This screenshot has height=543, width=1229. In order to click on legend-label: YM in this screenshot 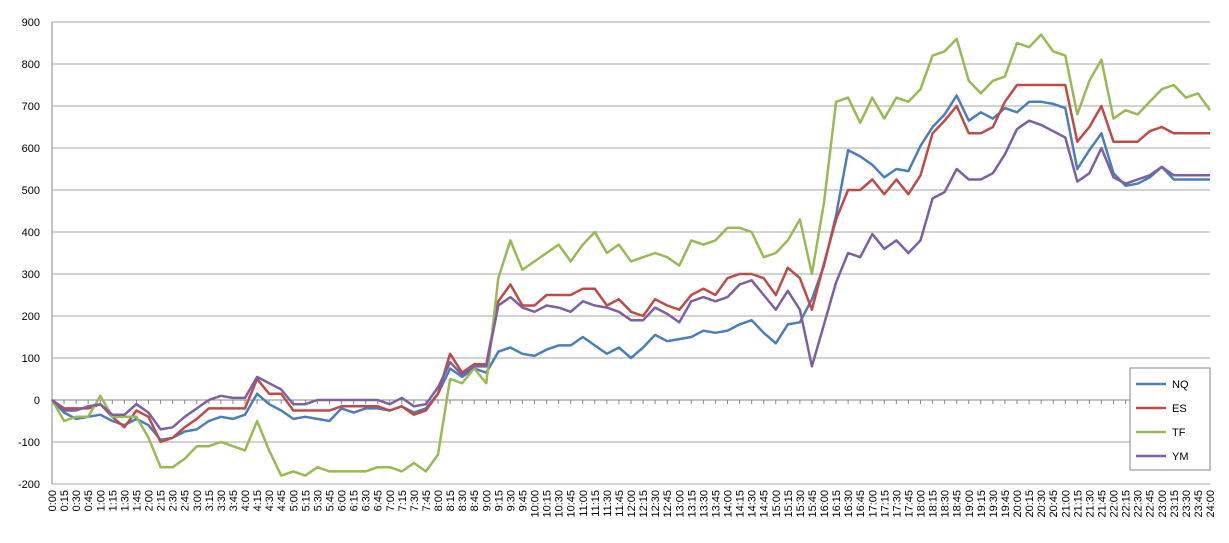, I will do `click(1180, 457)`.